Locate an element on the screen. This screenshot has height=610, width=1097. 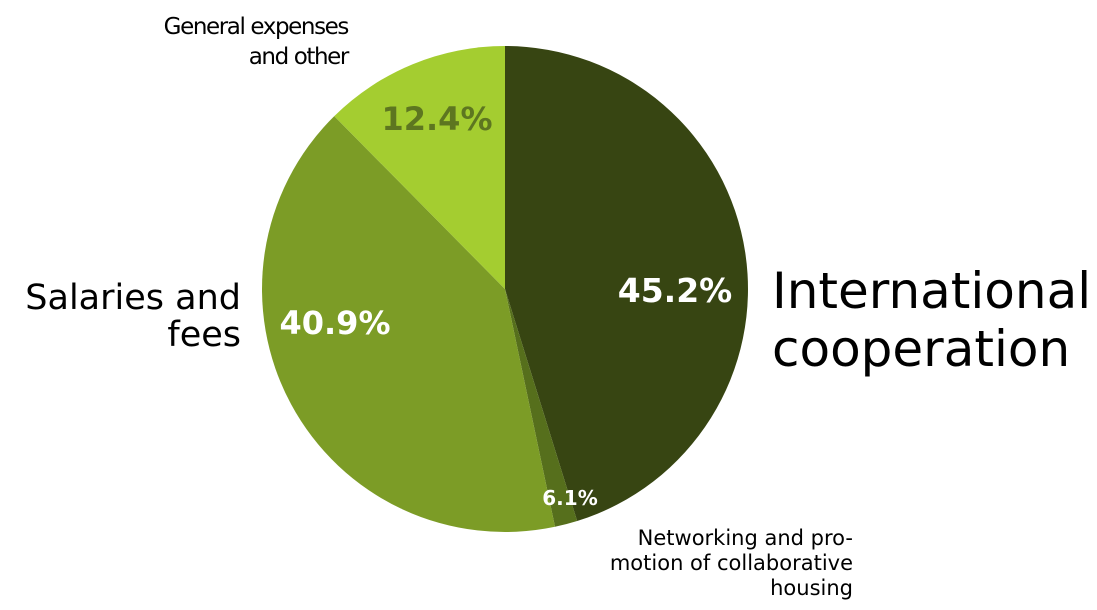
slice-percent-label-3: 40.9% is located at coordinates (334, 323).